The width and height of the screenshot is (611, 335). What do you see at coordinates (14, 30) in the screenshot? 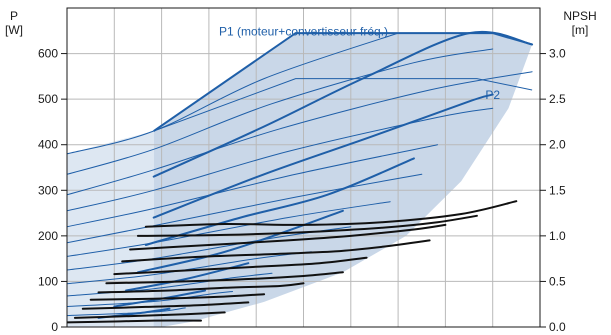
I see `left-axis-unit: [W]` at bounding box center [14, 30].